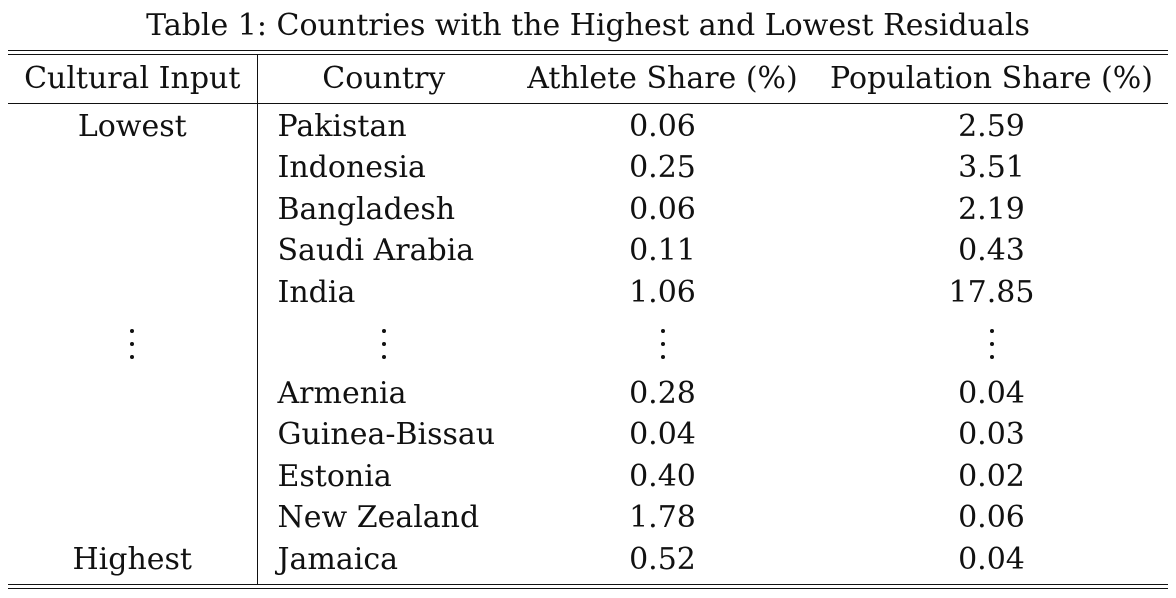  Describe the element at coordinates (991, 251) in the screenshot. I see `cell-population-share: 0.43` at that location.